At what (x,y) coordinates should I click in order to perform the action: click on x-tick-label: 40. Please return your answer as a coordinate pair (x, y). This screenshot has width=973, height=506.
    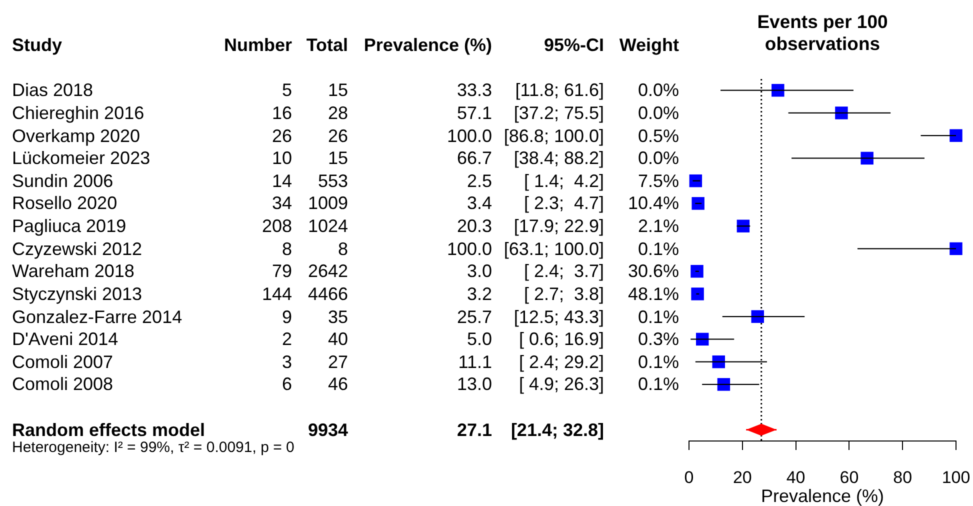
    Looking at the image, I should click on (796, 477).